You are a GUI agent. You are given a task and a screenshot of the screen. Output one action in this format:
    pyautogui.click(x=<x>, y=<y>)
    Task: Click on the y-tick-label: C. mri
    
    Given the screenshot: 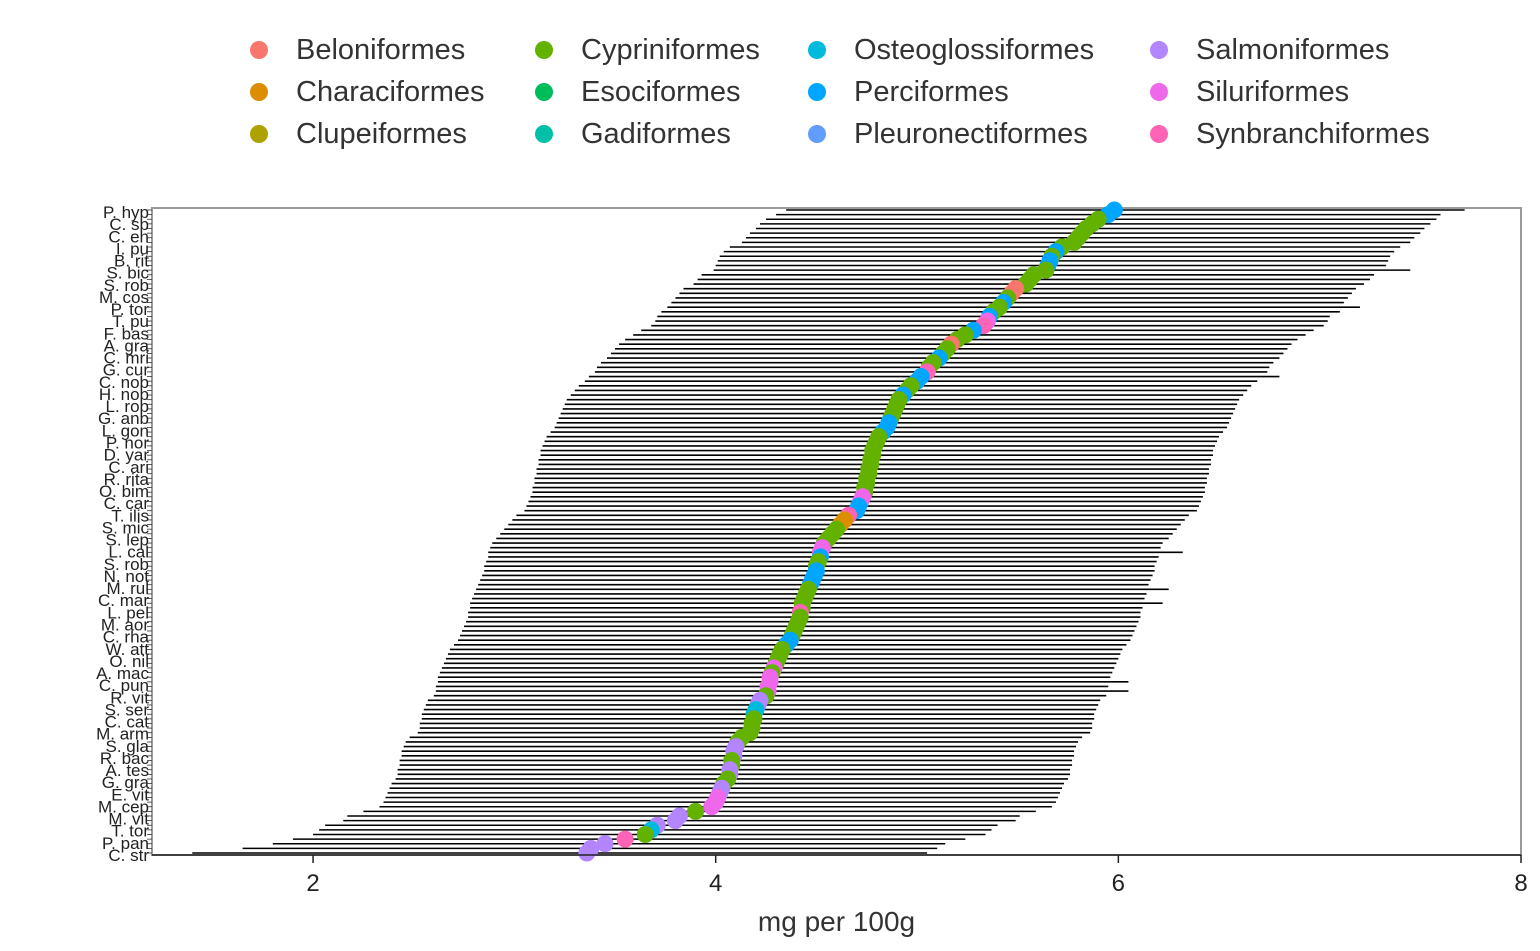 What is the action you would take?
    pyautogui.click(x=126, y=358)
    